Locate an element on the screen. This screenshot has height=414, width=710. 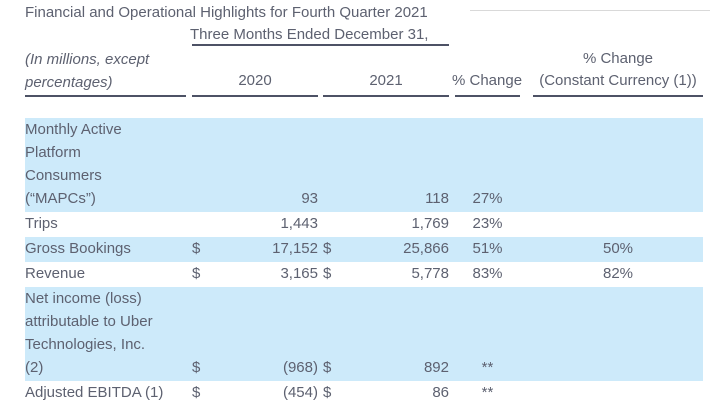
cc-change-value: 82% is located at coordinates (618, 273).